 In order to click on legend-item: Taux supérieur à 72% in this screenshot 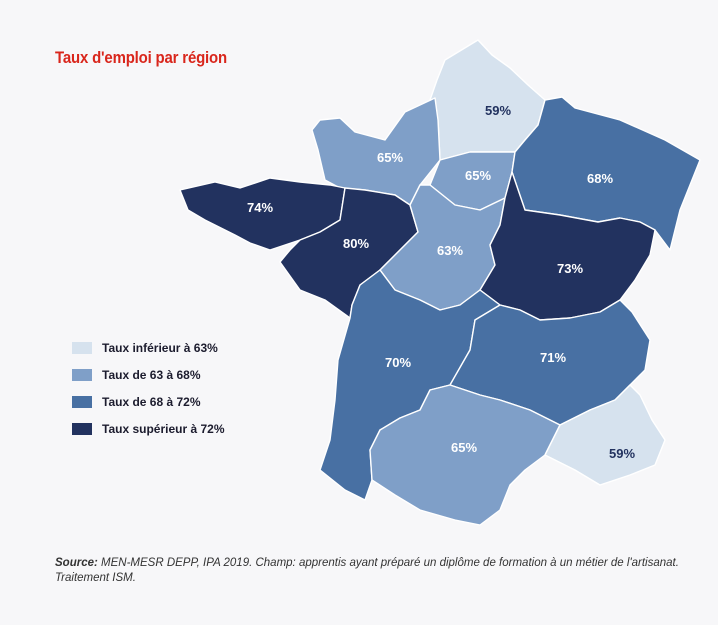, I will do `click(148, 428)`.